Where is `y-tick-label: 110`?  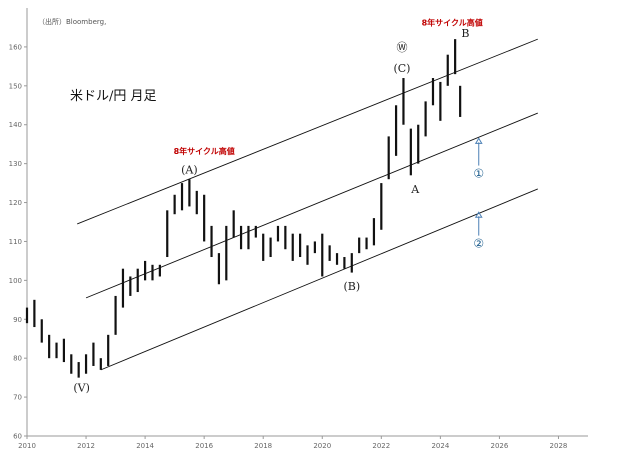
y-tick-label: 110 is located at coordinates (15, 242).